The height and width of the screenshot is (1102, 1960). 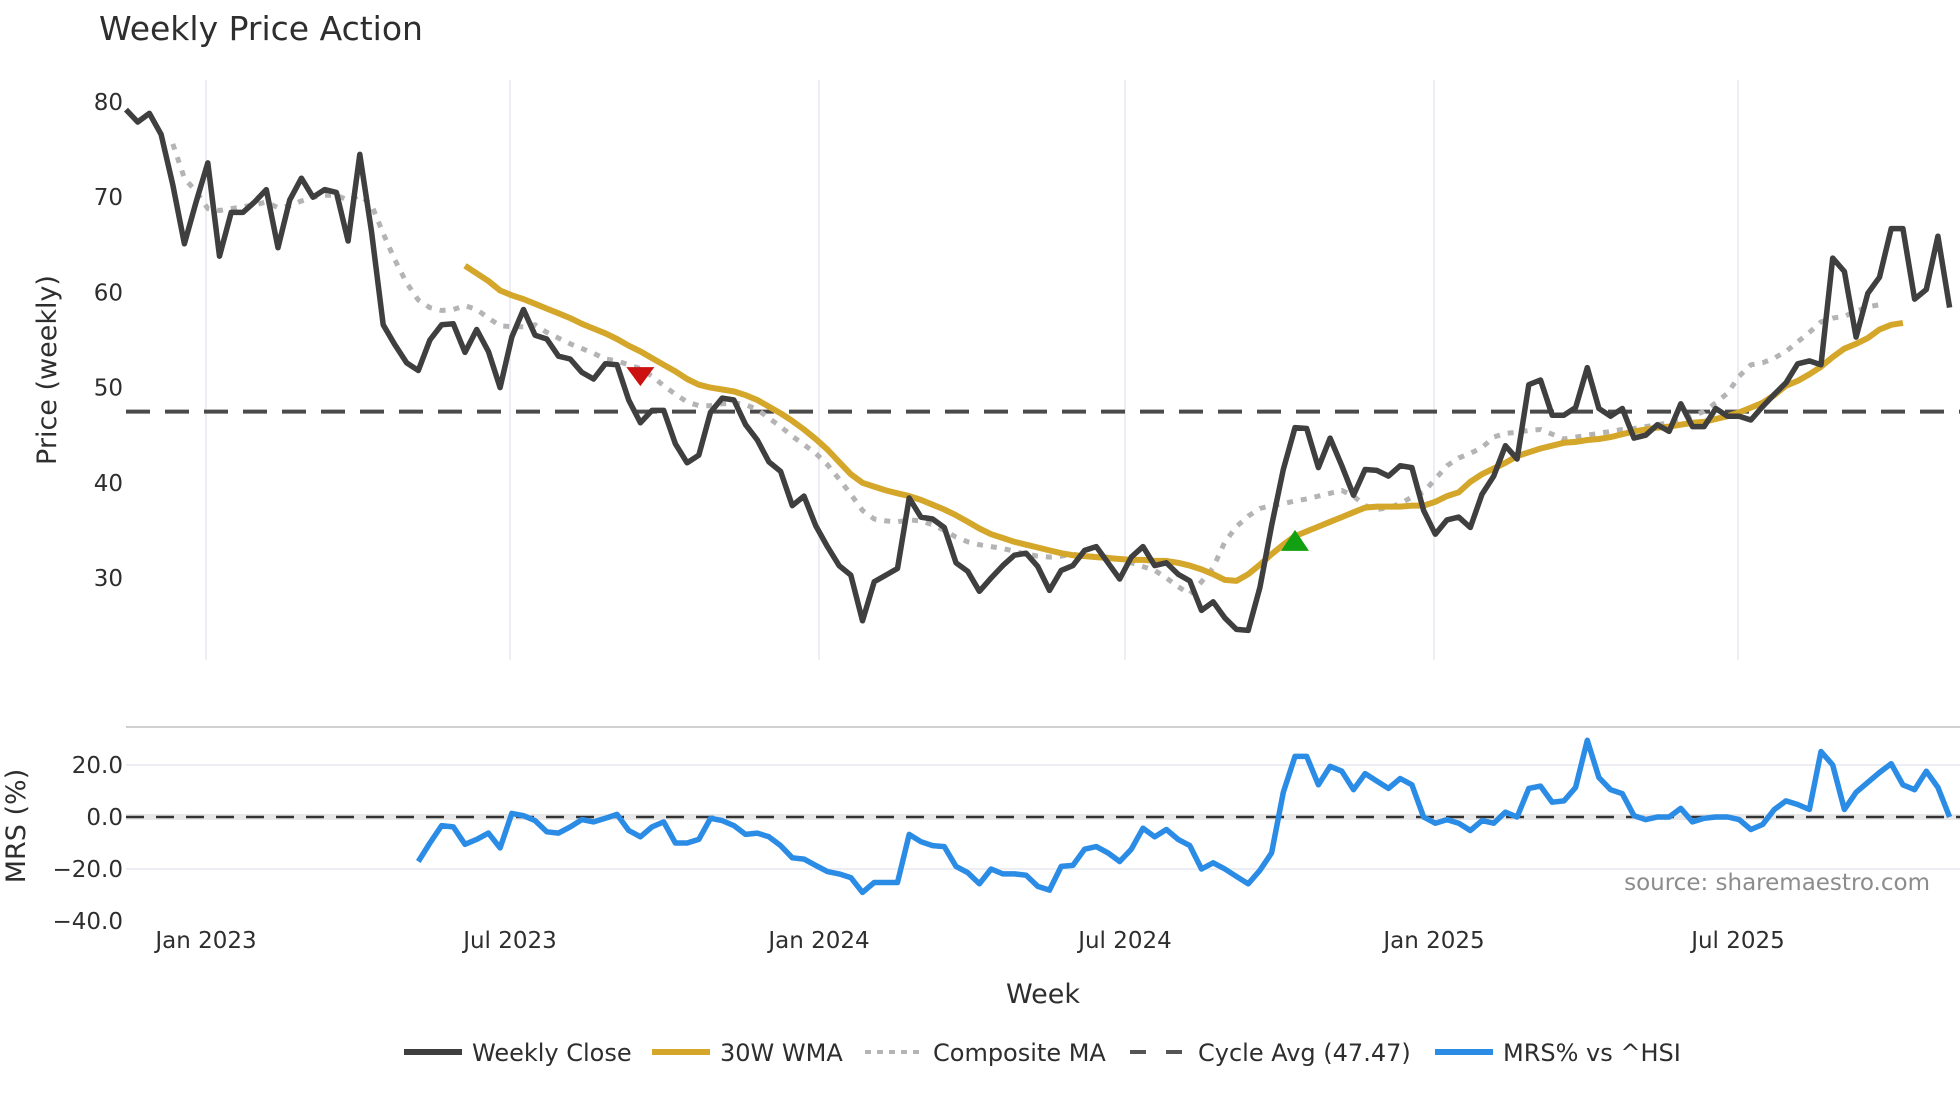 What do you see at coordinates (1043, 994) in the screenshot?
I see `x-axis-label: Week` at bounding box center [1043, 994].